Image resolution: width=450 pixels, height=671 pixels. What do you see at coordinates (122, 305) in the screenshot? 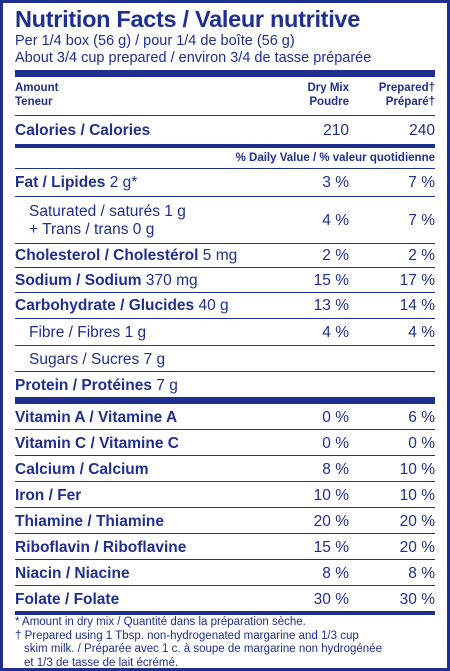
I see `nutrient-label: Carbohydrate / Glucides 40 g` at bounding box center [122, 305].